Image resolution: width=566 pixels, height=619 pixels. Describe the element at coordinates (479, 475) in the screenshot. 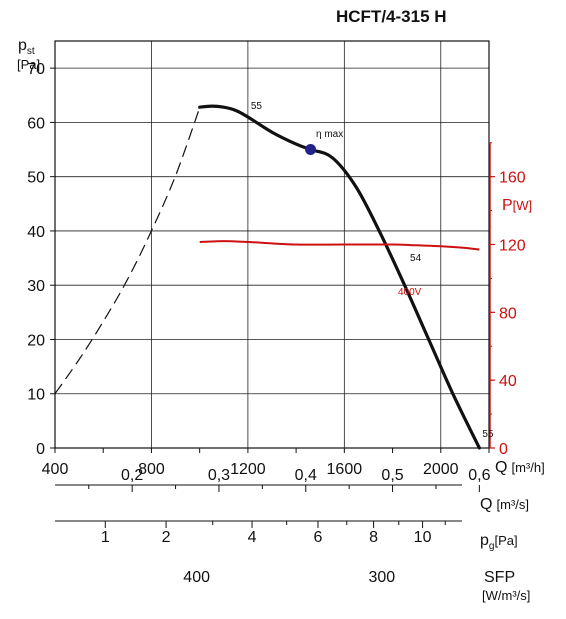

I see `scale-tick-label: 0,6` at that location.